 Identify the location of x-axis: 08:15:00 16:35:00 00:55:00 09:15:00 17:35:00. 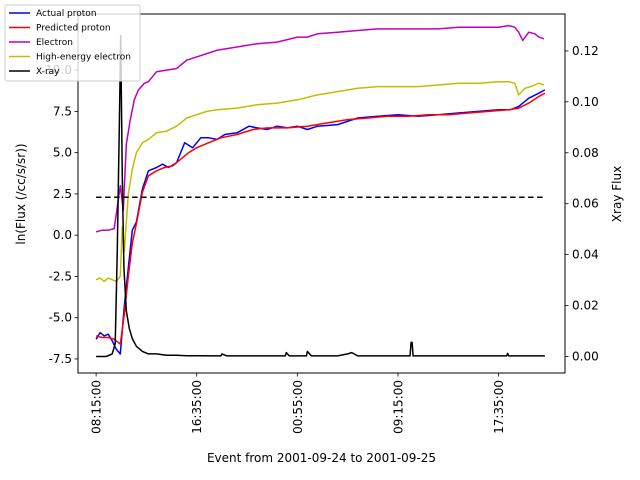
(298, 403).